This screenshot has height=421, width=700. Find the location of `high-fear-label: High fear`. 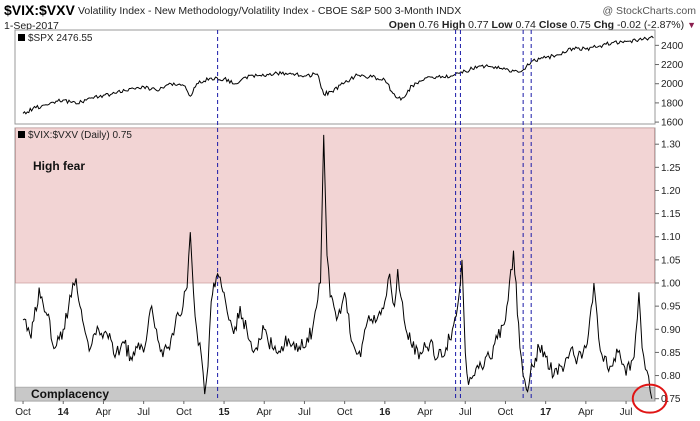

high-fear-label: High fear is located at coordinates (59, 166).